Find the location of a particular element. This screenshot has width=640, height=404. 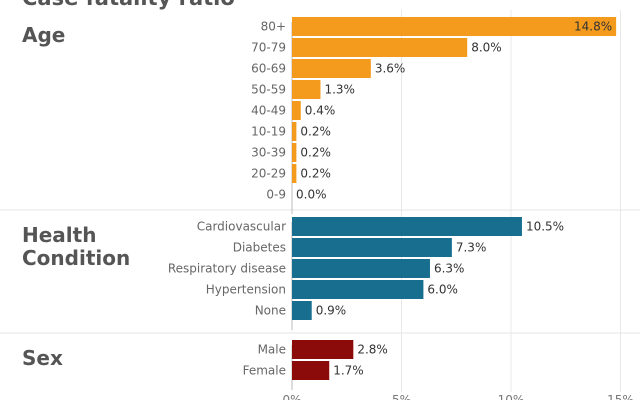

category-label: Cardiovascular is located at coordinates (241, 227).